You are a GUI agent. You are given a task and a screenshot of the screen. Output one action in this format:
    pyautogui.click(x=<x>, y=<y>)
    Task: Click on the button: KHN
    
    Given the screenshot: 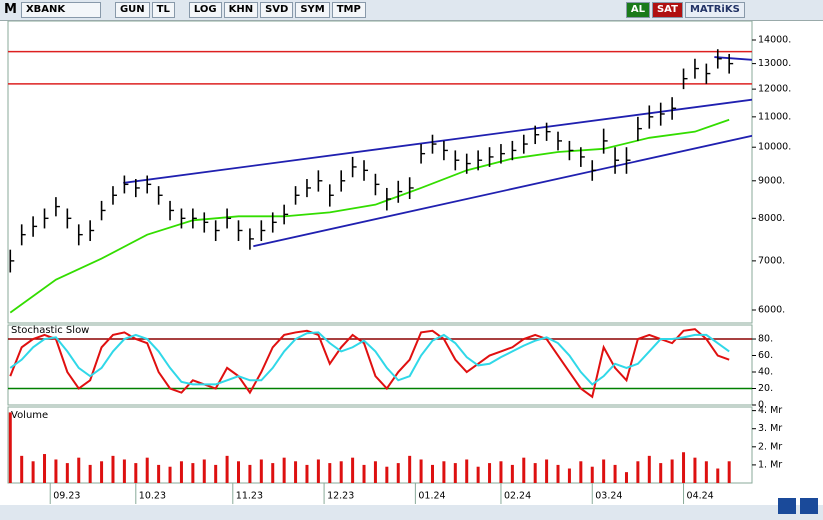 What is the action you would take?
    pyautogui.click(x=241, y=10)
    